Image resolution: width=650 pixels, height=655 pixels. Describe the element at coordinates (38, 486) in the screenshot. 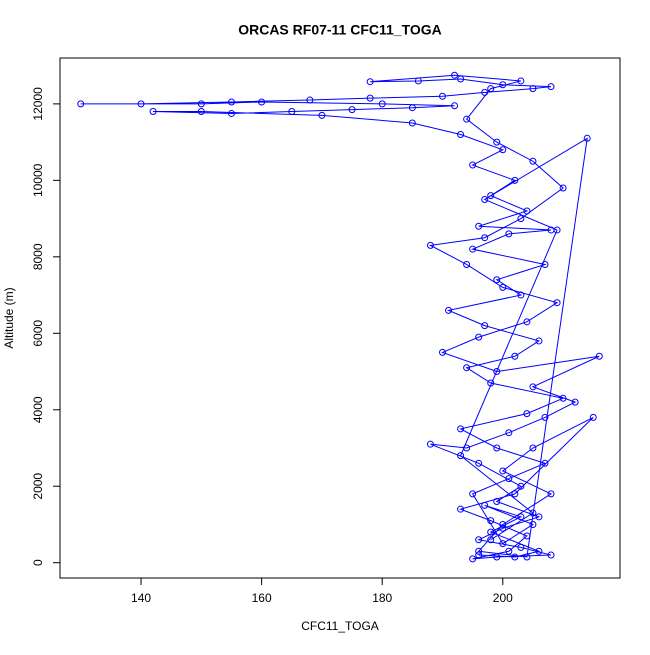

I see `y-tick-label: 2000` at that location.